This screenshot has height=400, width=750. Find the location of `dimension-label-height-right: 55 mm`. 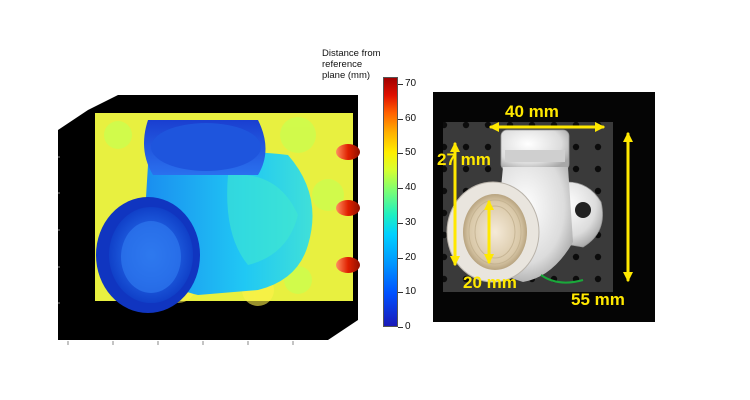

dimension-label-height-right: 55 mm is located at coordinates (598, 299).